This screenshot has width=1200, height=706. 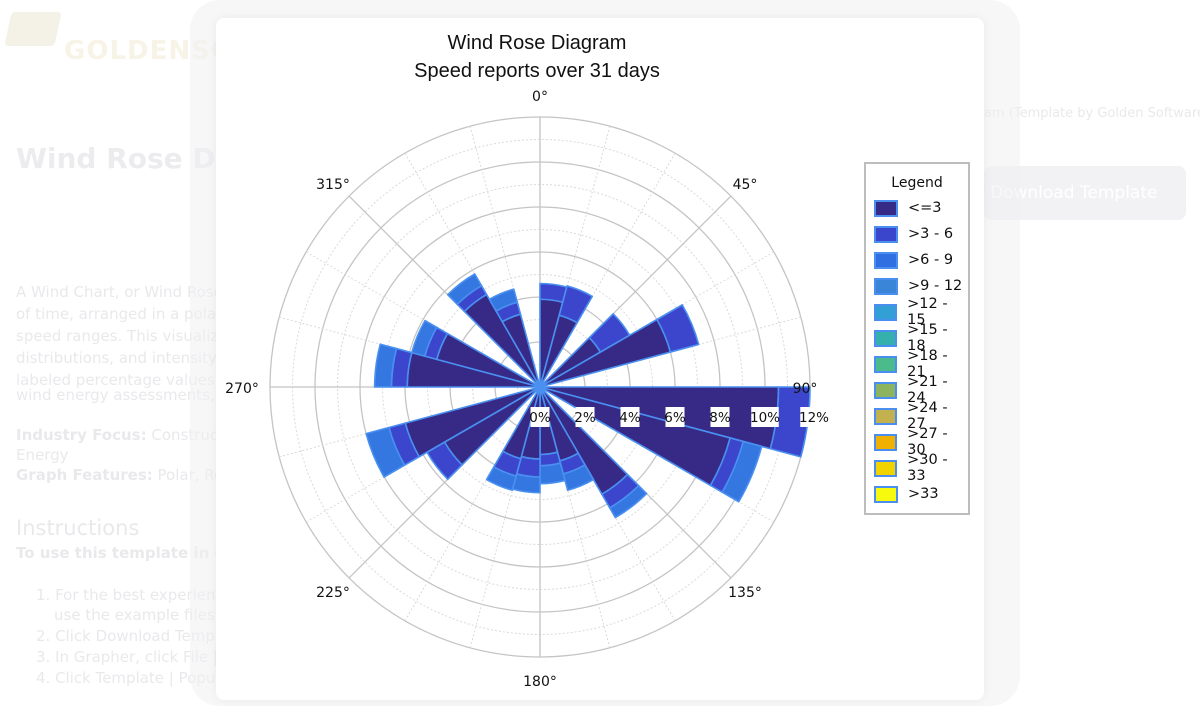 I want to click on direction-label: 315°, so click(x=333, y=185).